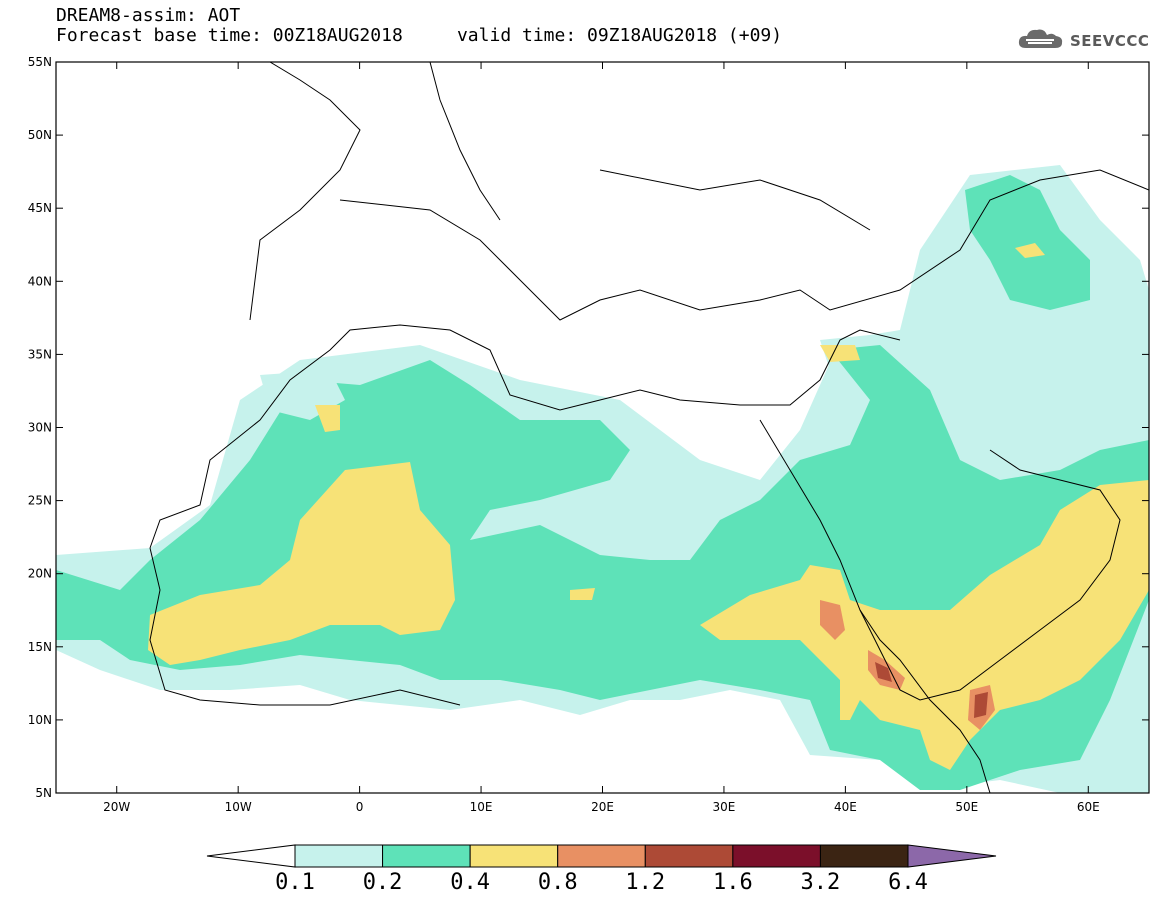 This screenshot has height=905, width=1165. What do you see at coordinates (1110, 41) in the screenshot?
I see `logo-text: SEEVCCC` at bounding box center [1110, 41].